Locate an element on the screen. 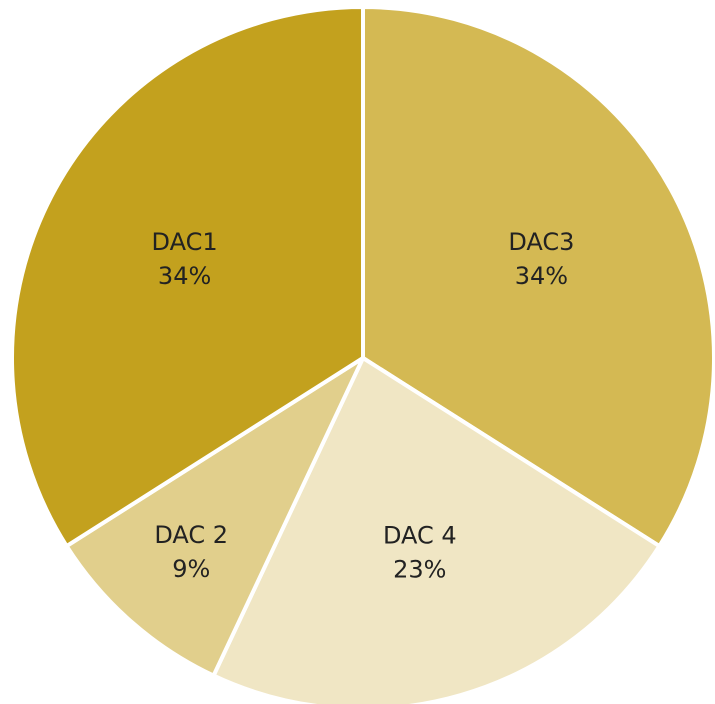  slice-label: DAC 4 is located at coordinates (420, 535).